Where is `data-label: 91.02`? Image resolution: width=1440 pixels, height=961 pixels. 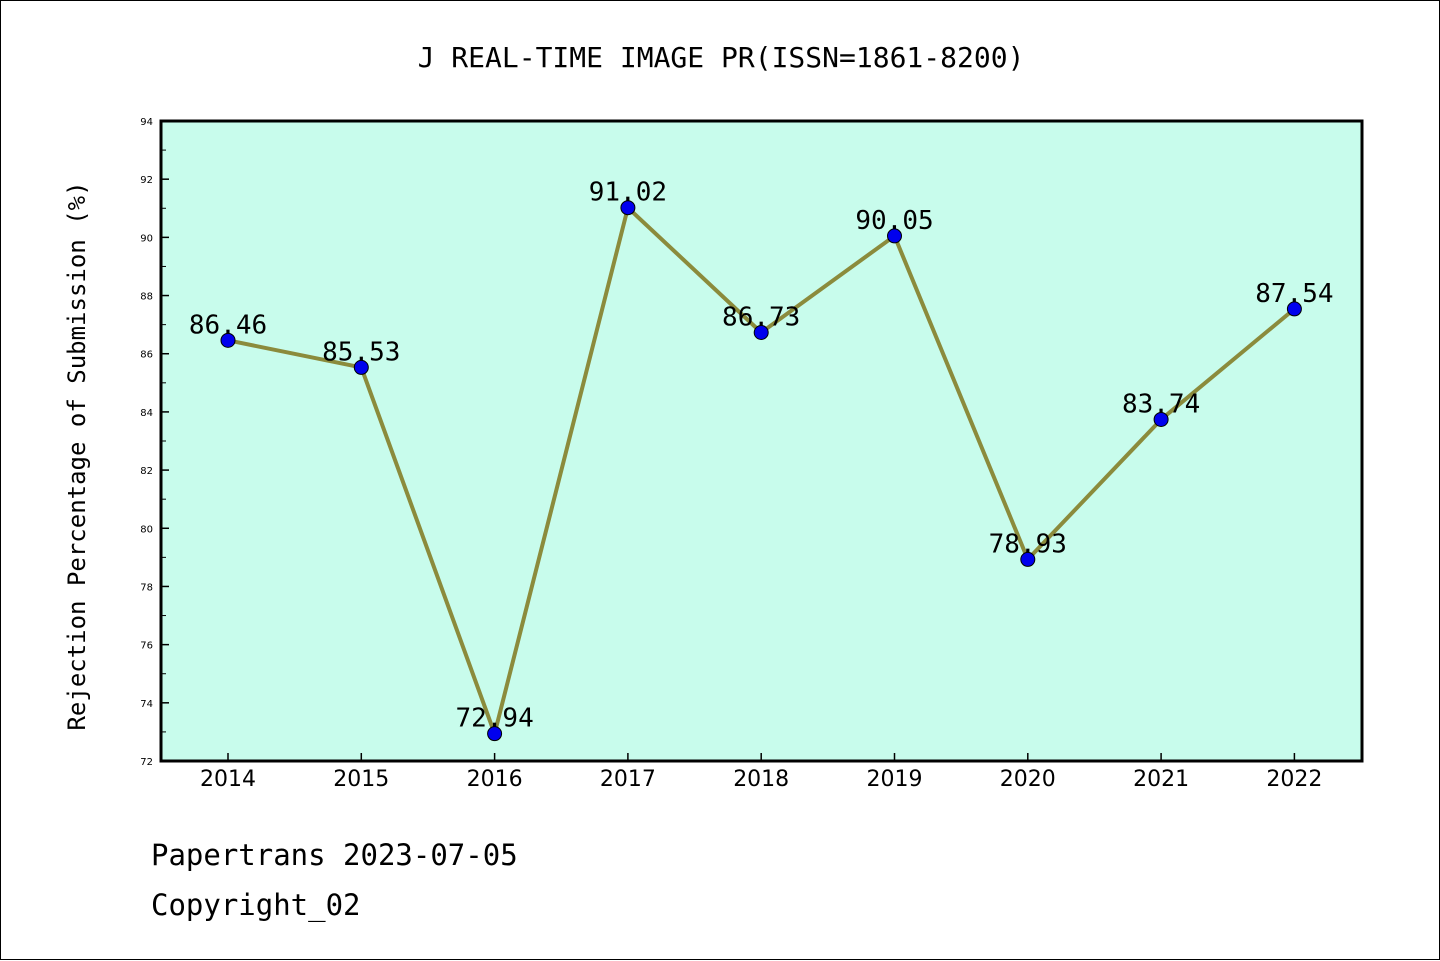
data-label: 91.02 is located at coordinates (628, 193).